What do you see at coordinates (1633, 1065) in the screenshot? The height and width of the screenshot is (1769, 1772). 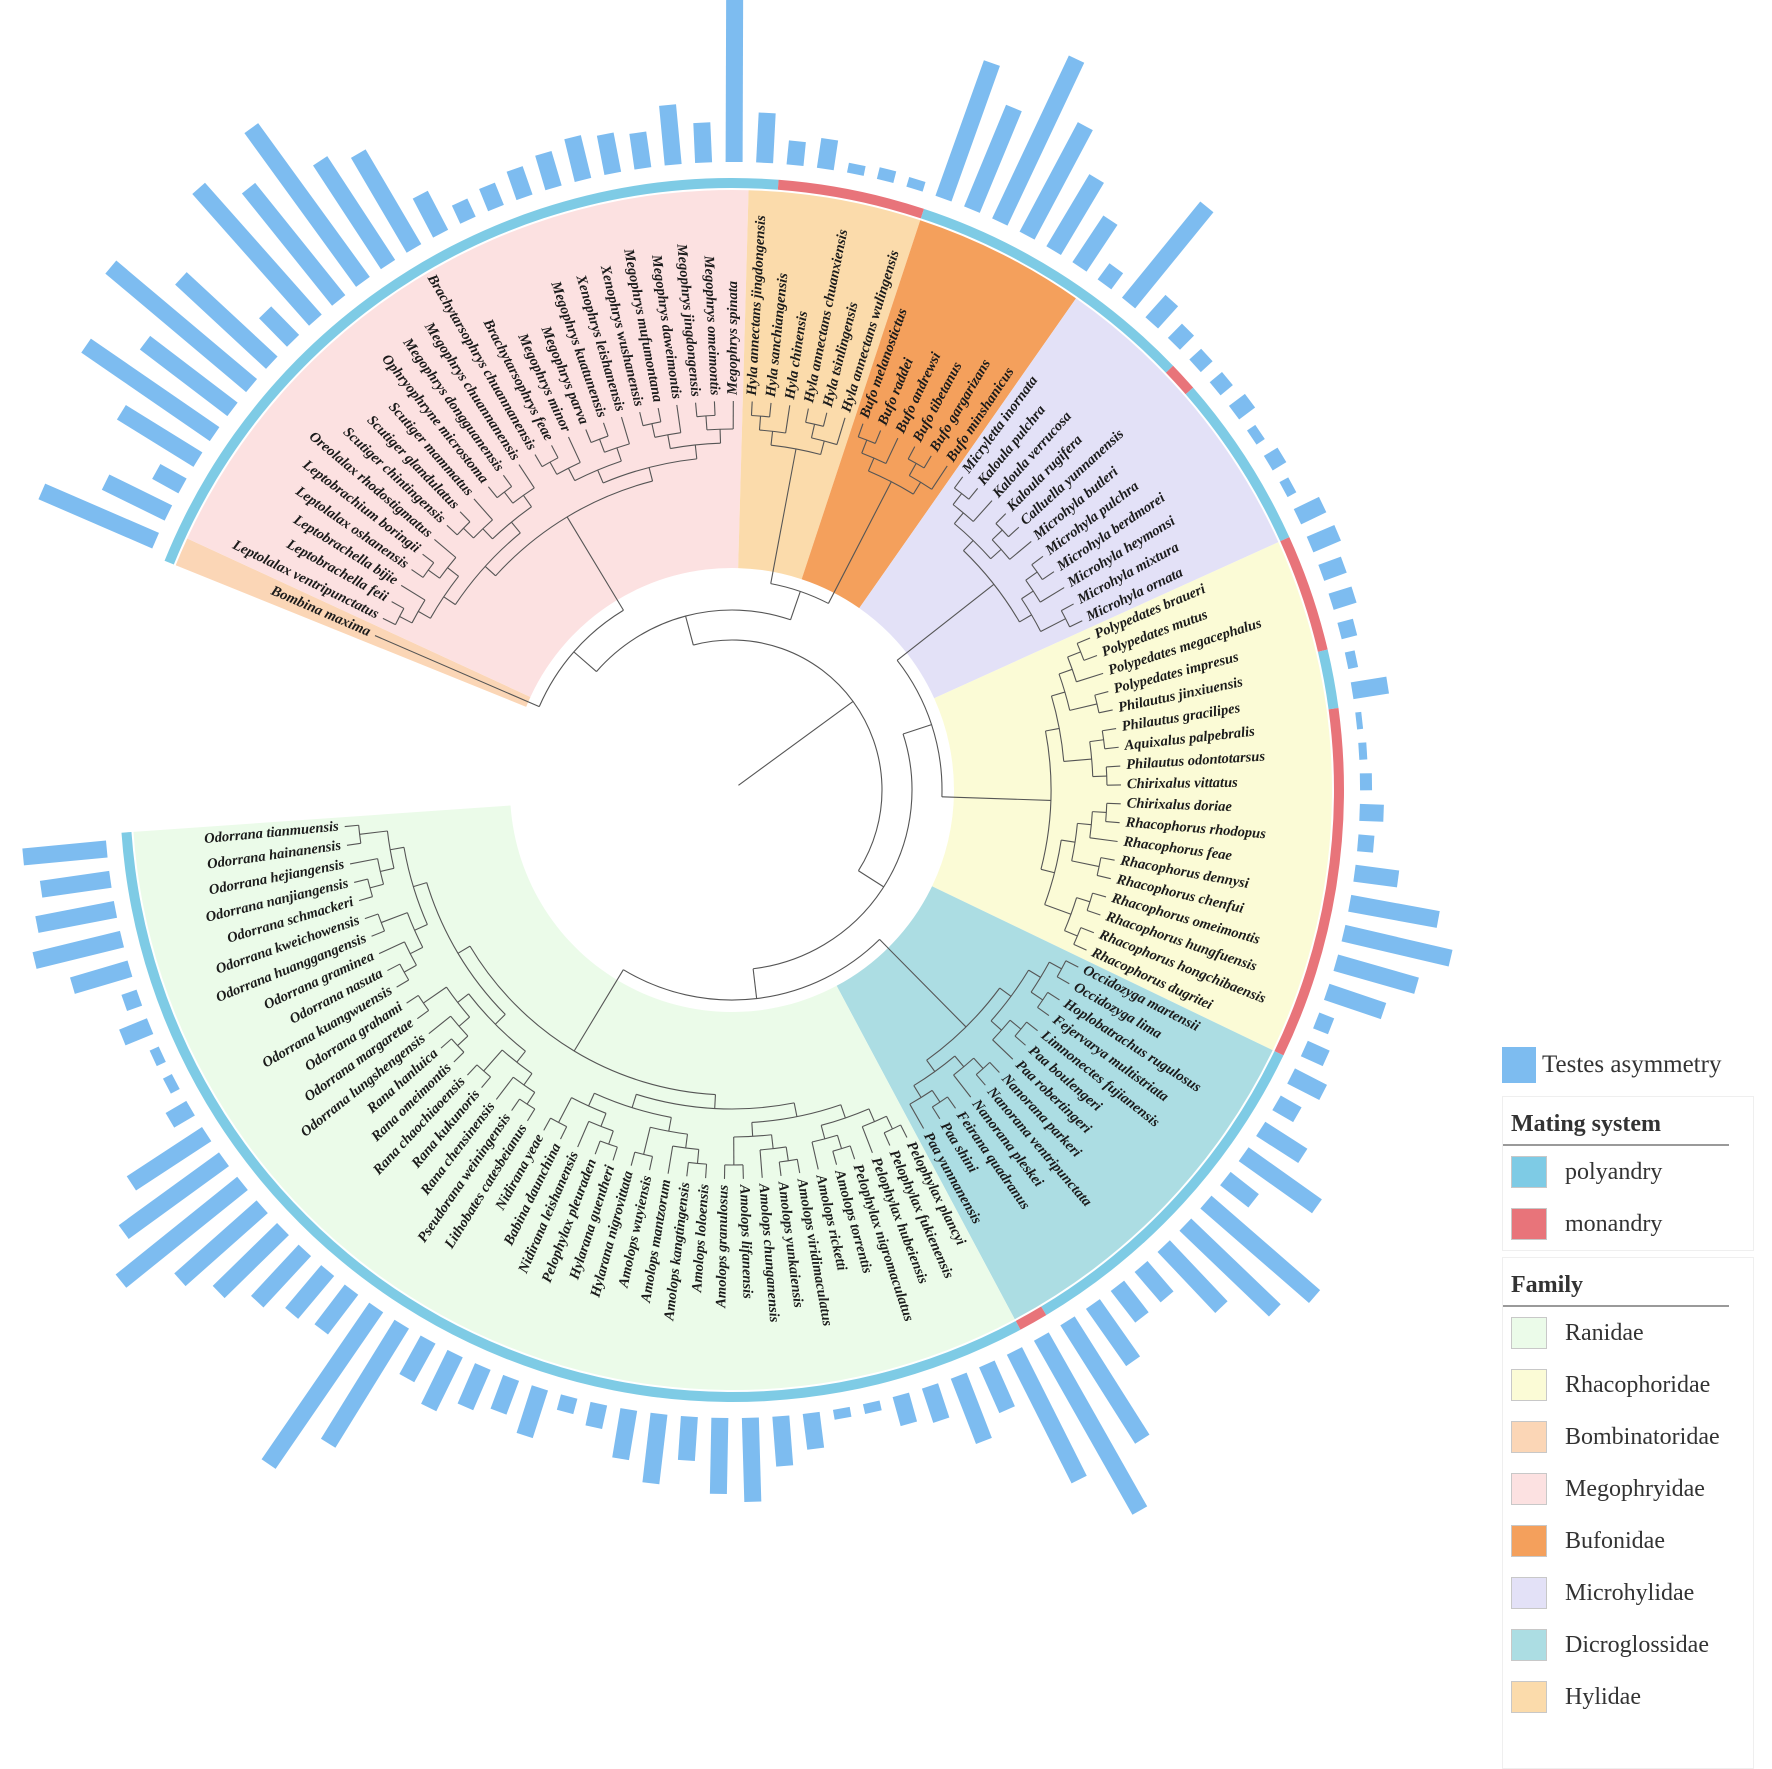 I see `legend-testes-row: Testes asymmetry` at bounding box center [1633, 1065].